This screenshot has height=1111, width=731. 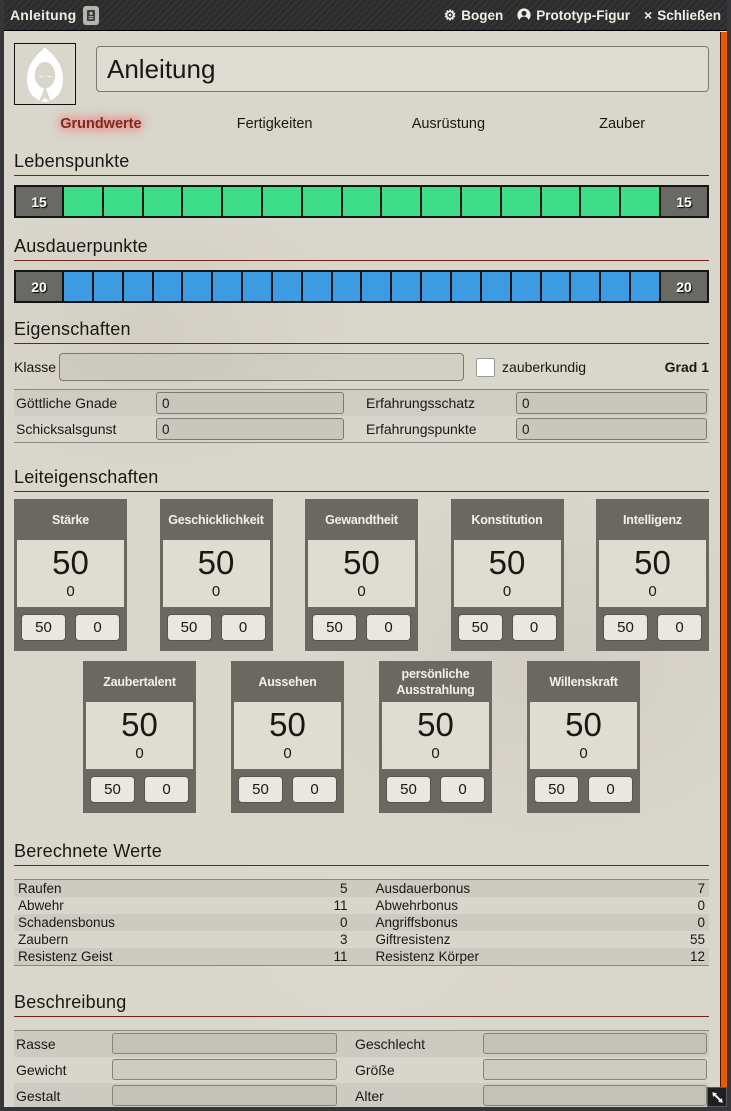 What do you see at coordinates (216, 521) in the screenshot?
I see `attribute-name: Geschicklichkeit` at bounding box center [216, 521].